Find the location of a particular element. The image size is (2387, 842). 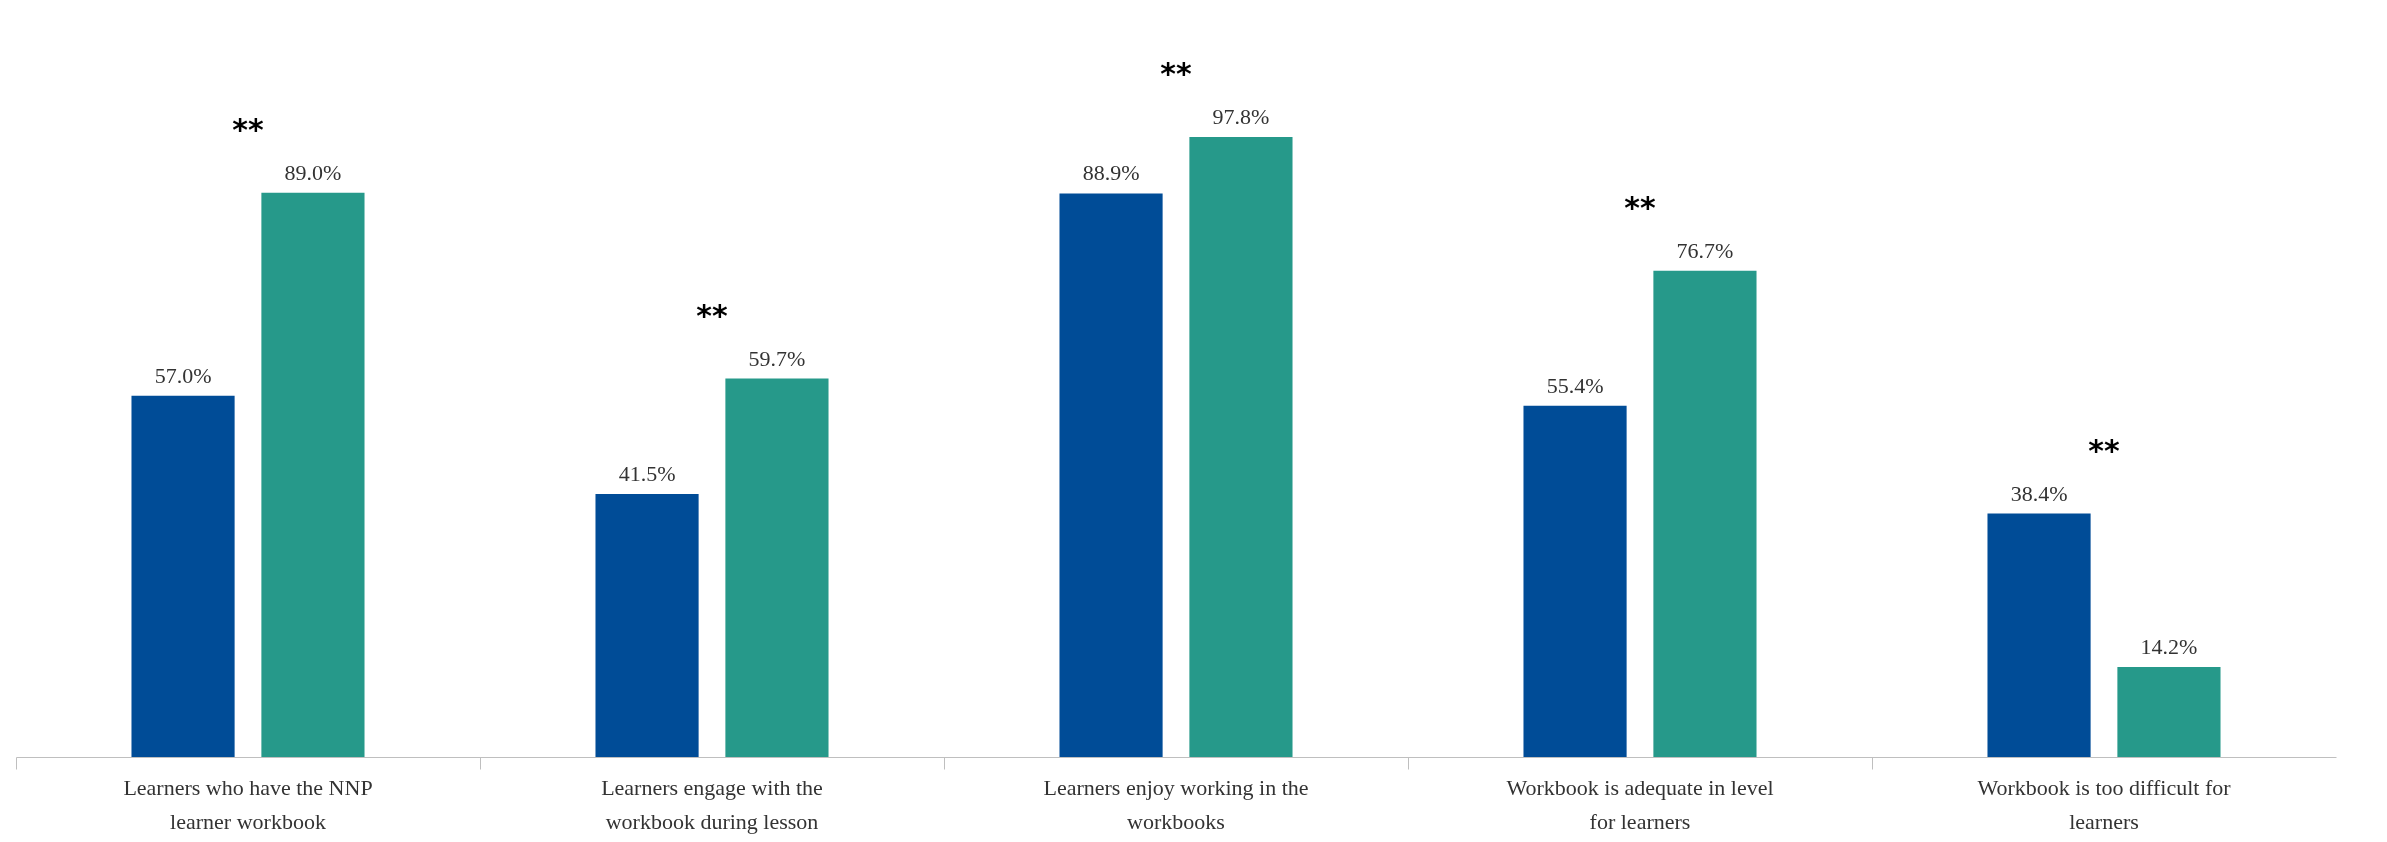

data-label: 38.4% is located at coordinates (2039, 493).